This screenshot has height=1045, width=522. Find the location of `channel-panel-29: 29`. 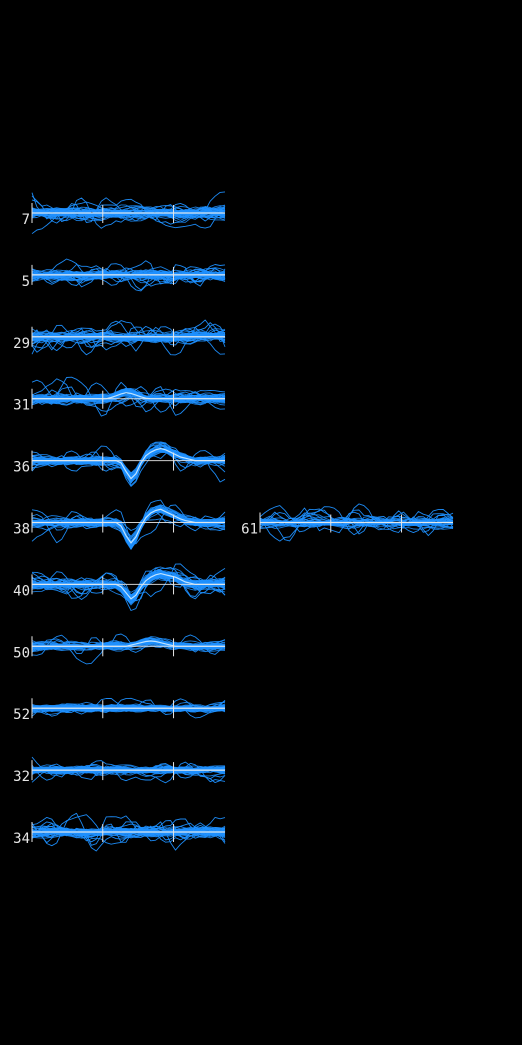

channel-panel-29: 29 is located at coordinates (119, 337).